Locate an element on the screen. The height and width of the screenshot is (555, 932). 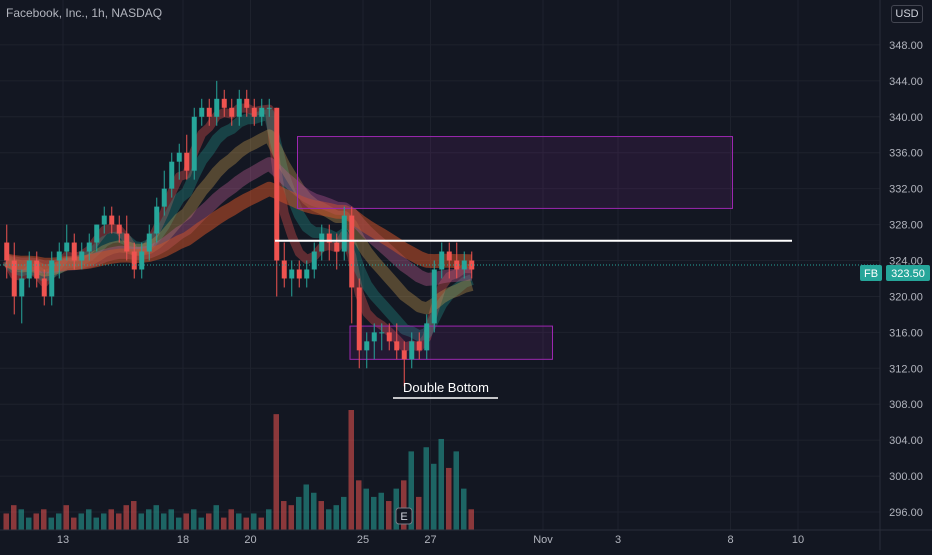
y-tick-label: 320.00 is located at coordinates (906, 297).